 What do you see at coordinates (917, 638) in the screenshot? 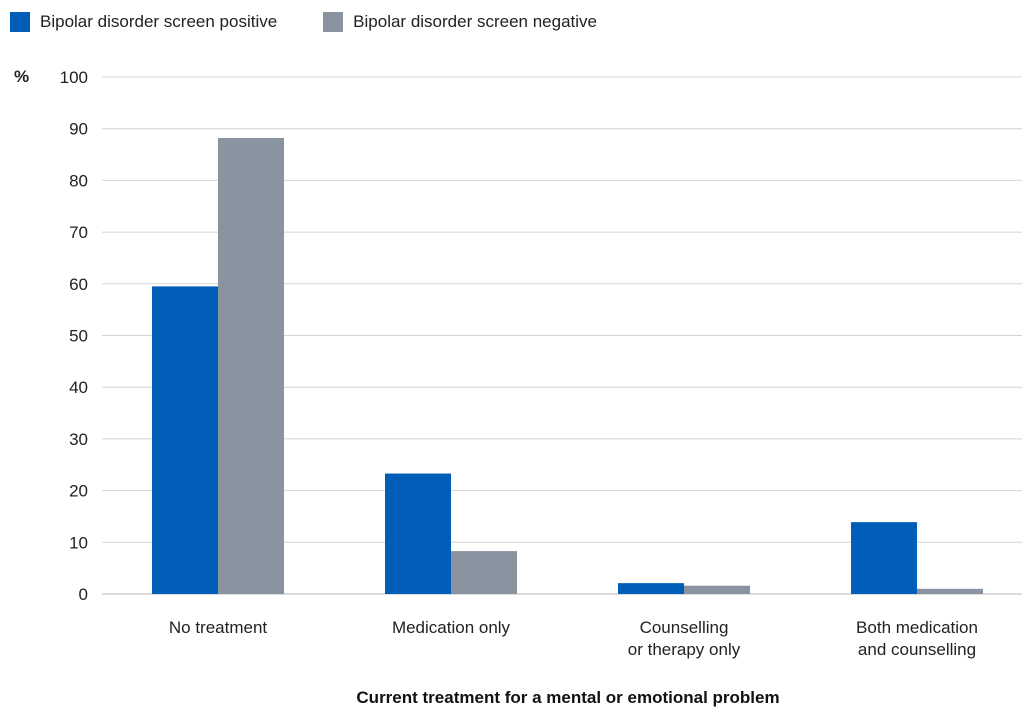
I see `x-tick-label: Both medication and counselling` at bounding box center [917, 638].